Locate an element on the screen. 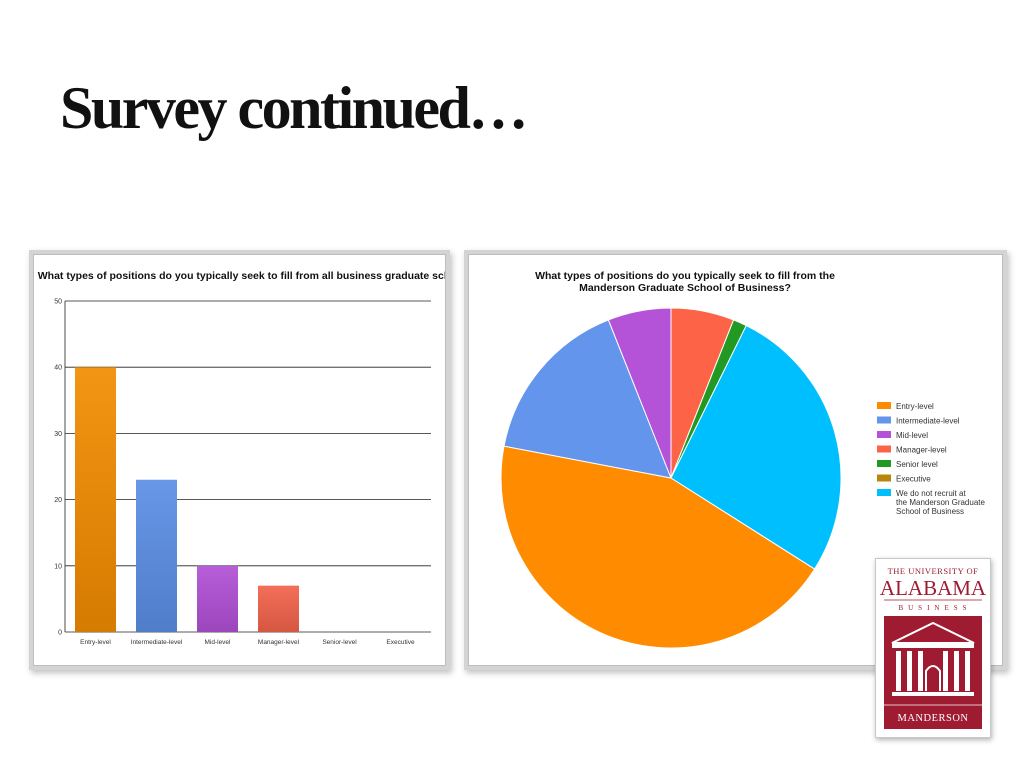 Image resolution: width=1024 pixels, height=768 pixels. y-tick-label: 30 is located at coordinates (58, 434).